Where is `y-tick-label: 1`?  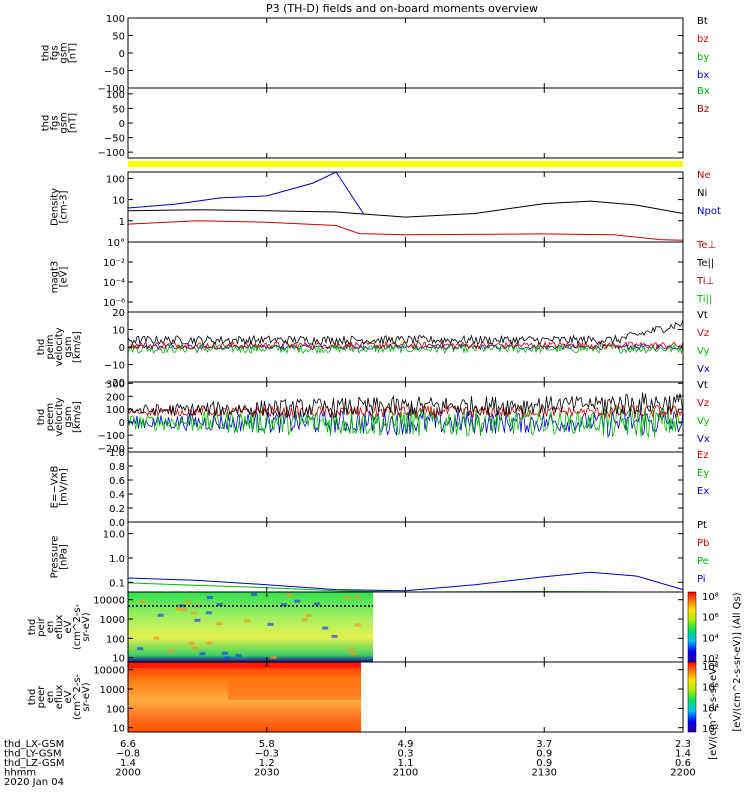 y-tick-label: 1 is located at coordinates (122, 222).